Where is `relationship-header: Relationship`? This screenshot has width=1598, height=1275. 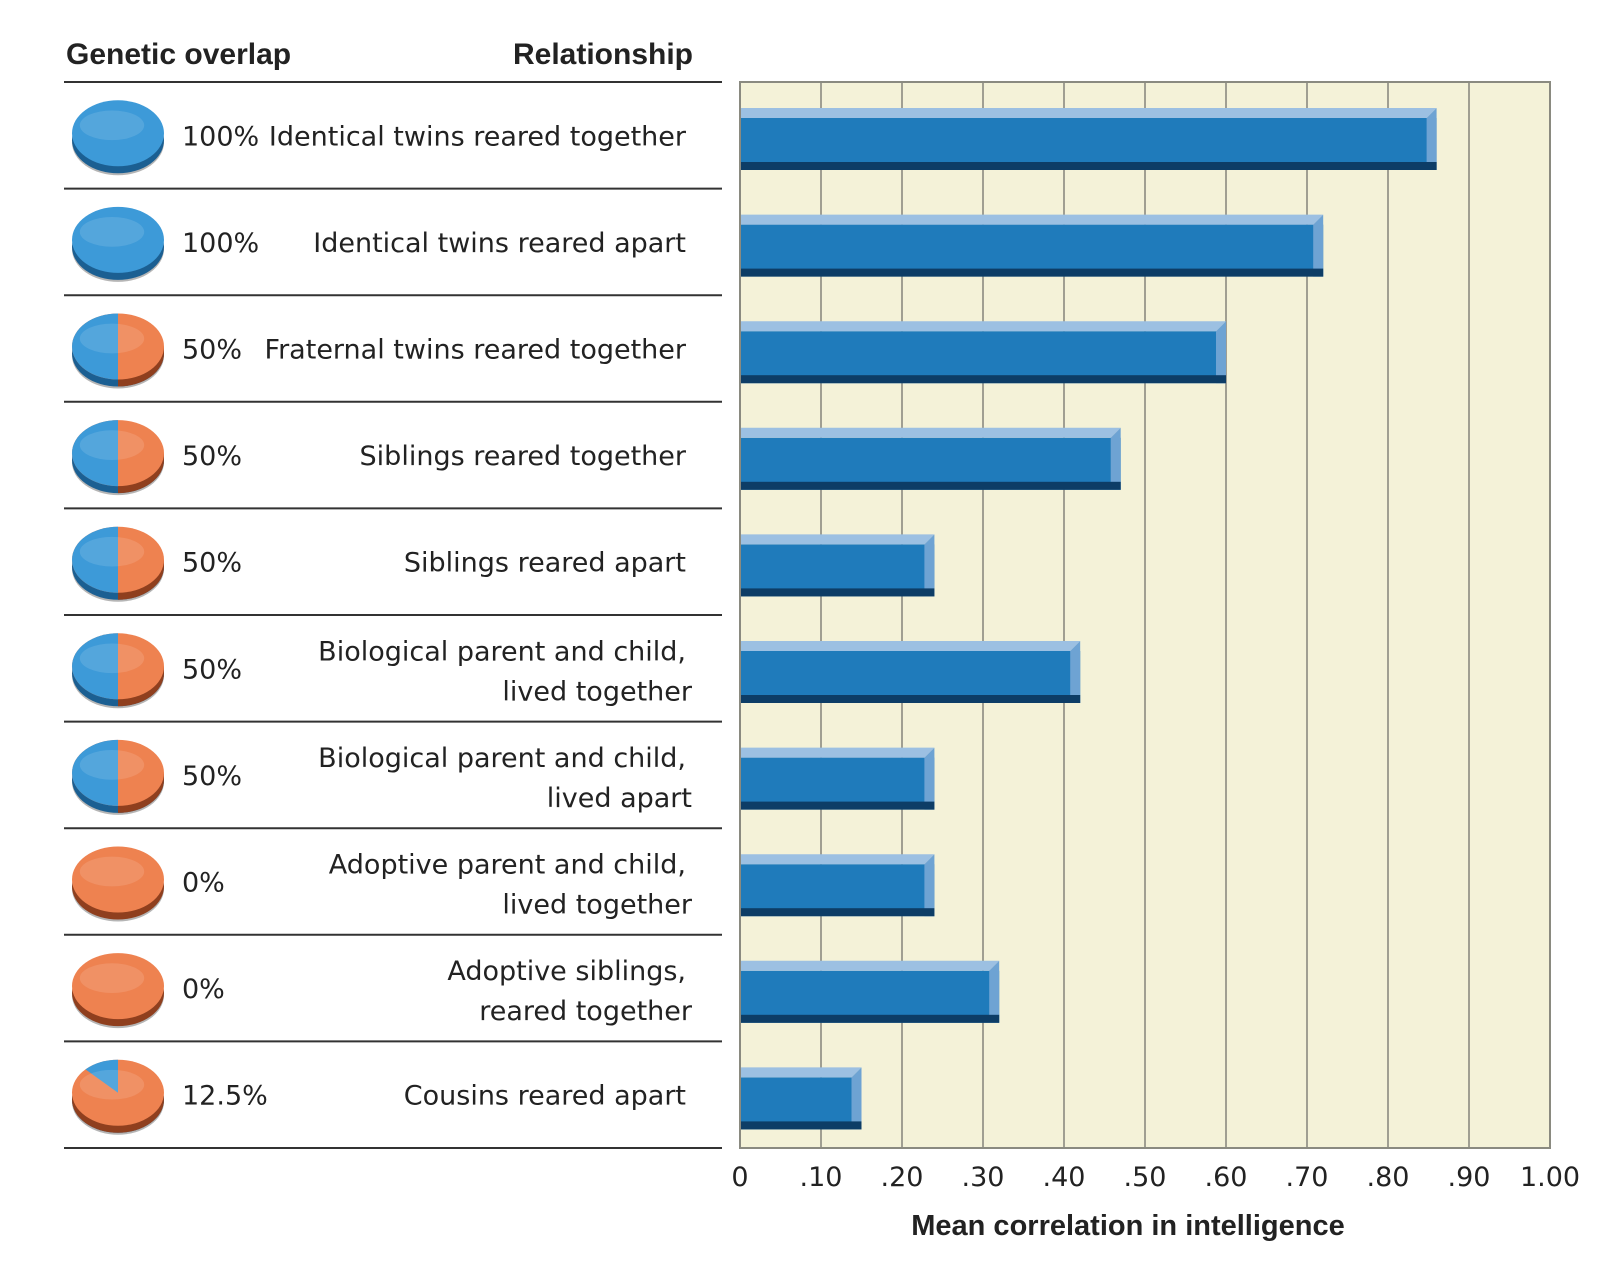
relationship-header: Relationship is located at coordinates (603, 54).